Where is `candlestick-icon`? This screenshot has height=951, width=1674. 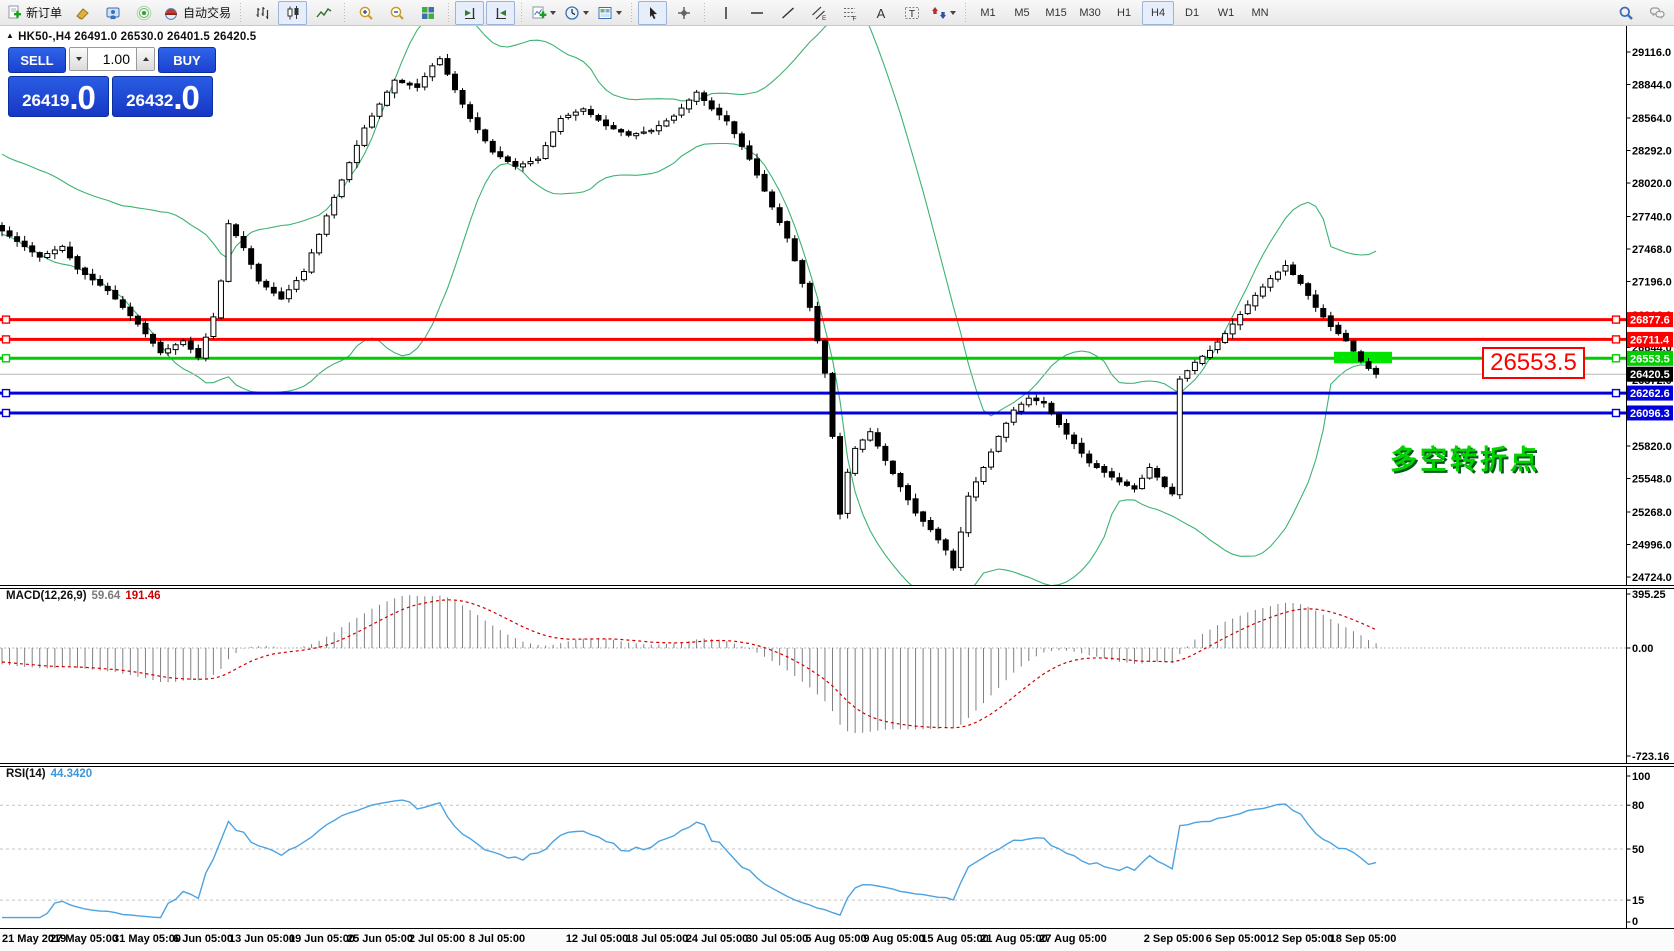 candlestick-icon is located at coordinates (293, 13).